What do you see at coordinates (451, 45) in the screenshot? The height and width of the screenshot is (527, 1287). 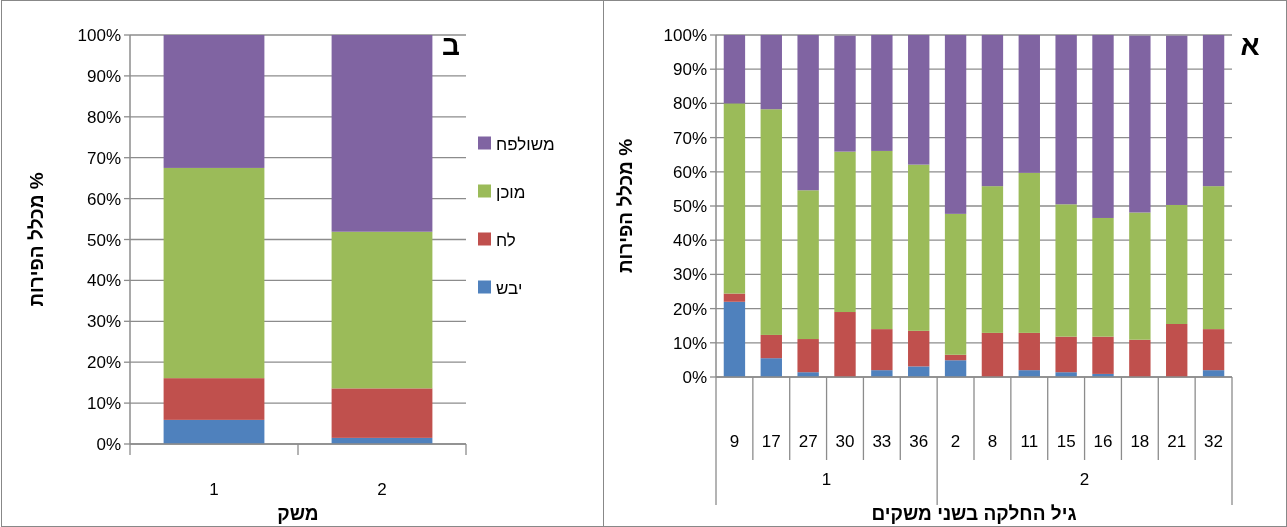 I see `title: ב` at bounding box center [451, 45].